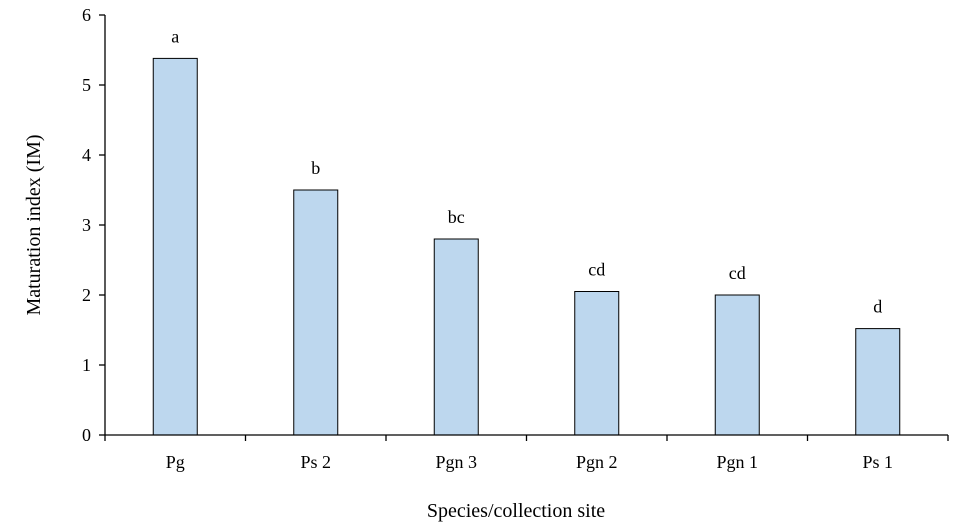 The image size is (978, 528). What do you see at coordinates (86, 15) in the screenshot?
I see `y-tick-label: 6` at bounding box center [86, 15].